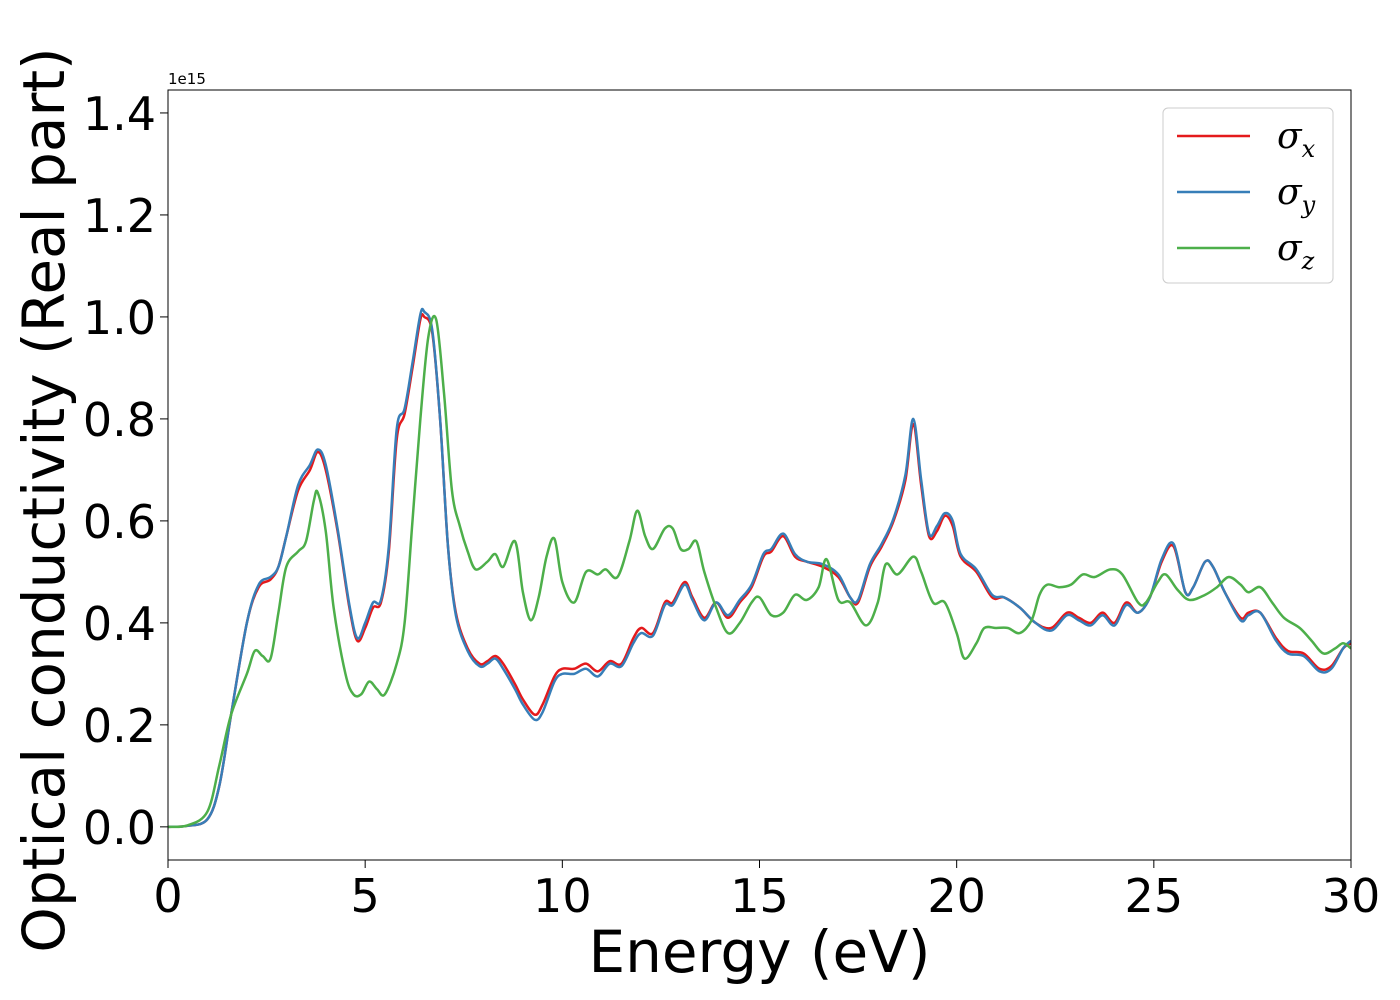 This screenshot has height=1000, width=1400. What do you see at coordinates (956, 896) in the screenshot?
I see `x-tick-label: 20` at bounding box center [956, 896].